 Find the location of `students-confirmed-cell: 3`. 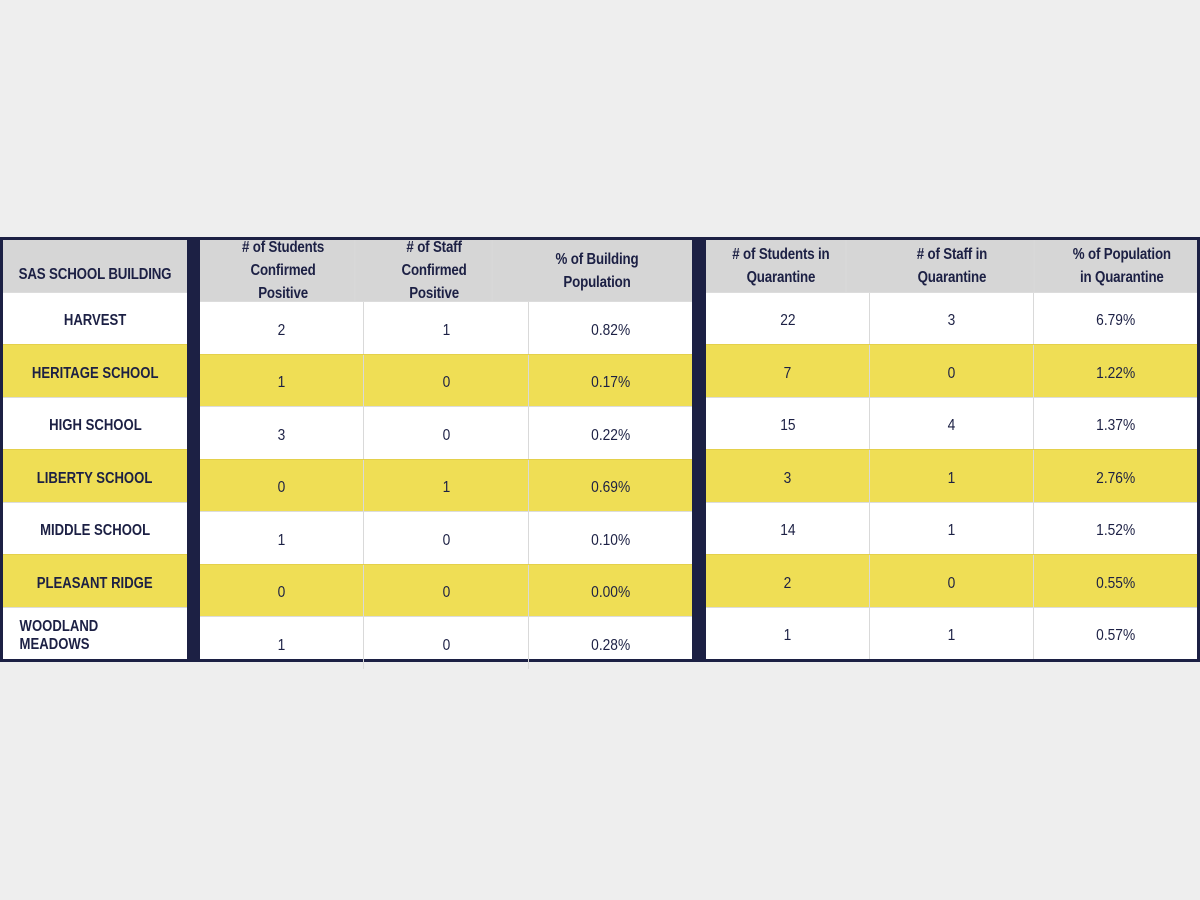

students-confirmed-cell: 3 is located at coordinates (282, 433).